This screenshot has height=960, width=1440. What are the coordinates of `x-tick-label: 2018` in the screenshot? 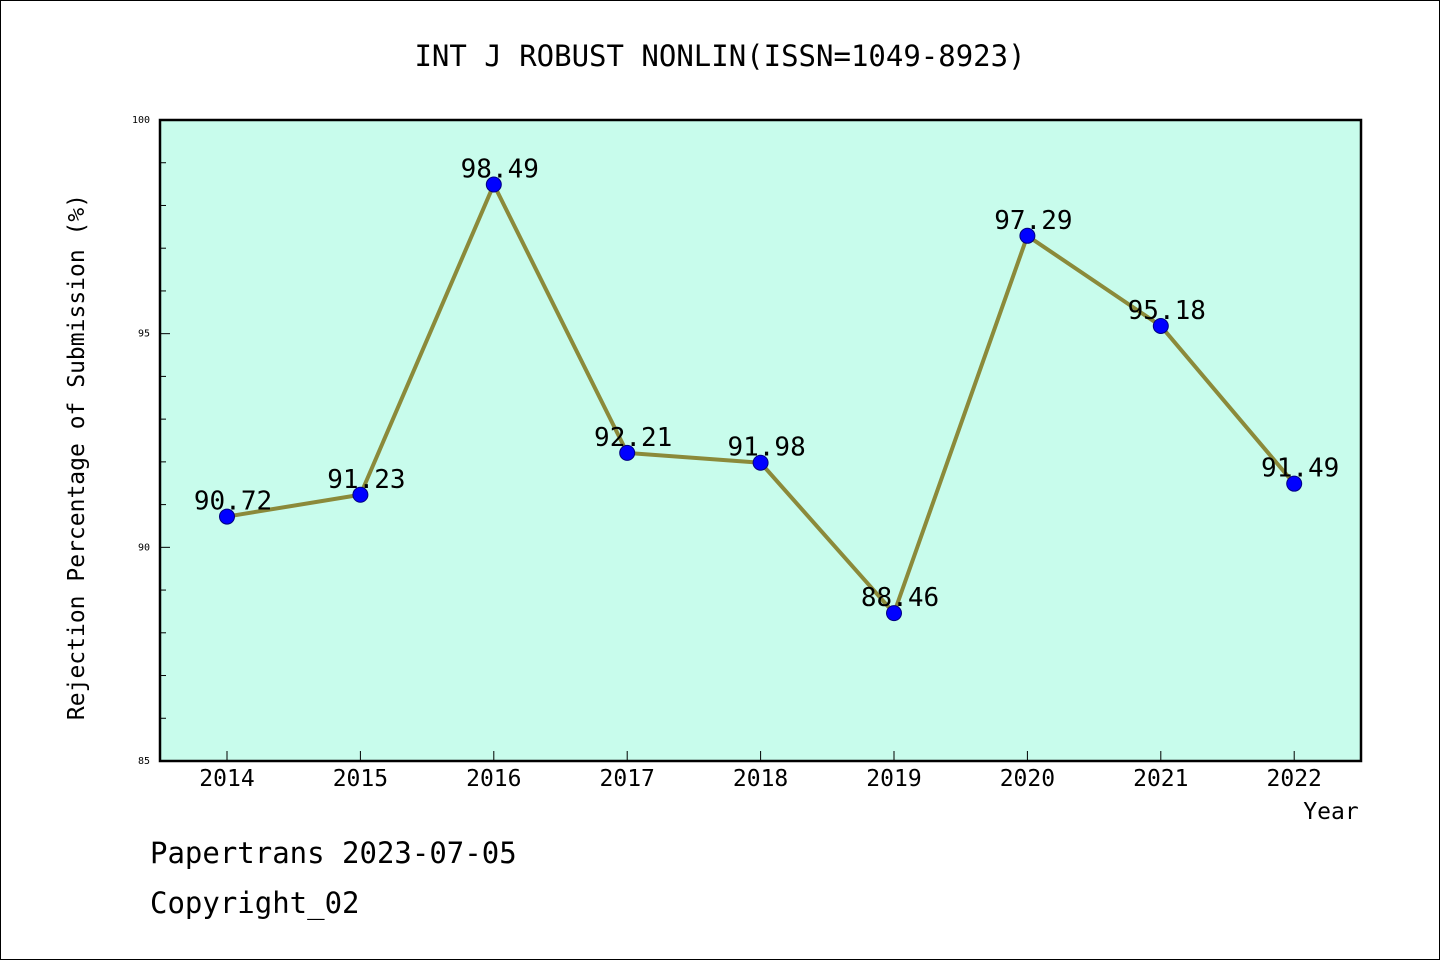 It's located at (760, 779).